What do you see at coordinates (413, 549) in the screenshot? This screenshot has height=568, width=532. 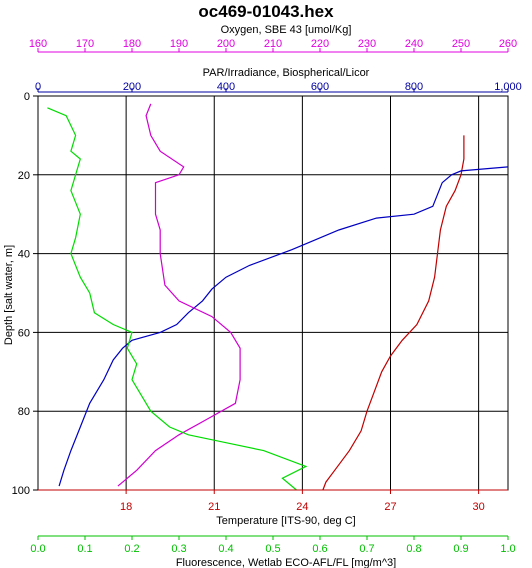 I see `tick-label: 0.8` at bounding box center [413, 549].